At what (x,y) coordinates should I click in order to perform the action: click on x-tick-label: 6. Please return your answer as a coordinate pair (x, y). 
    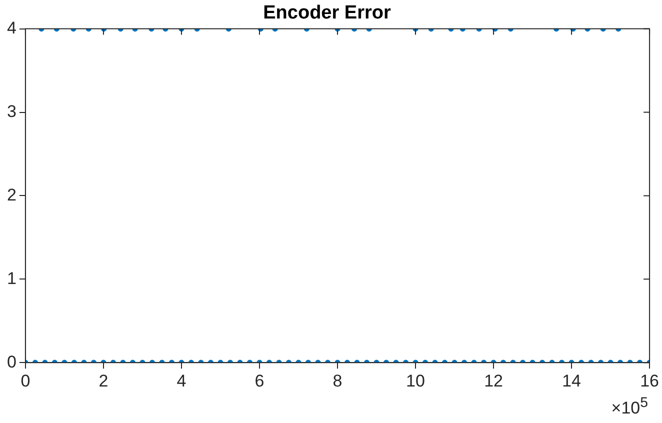
    Looking at the image, I should click on (259, 380).